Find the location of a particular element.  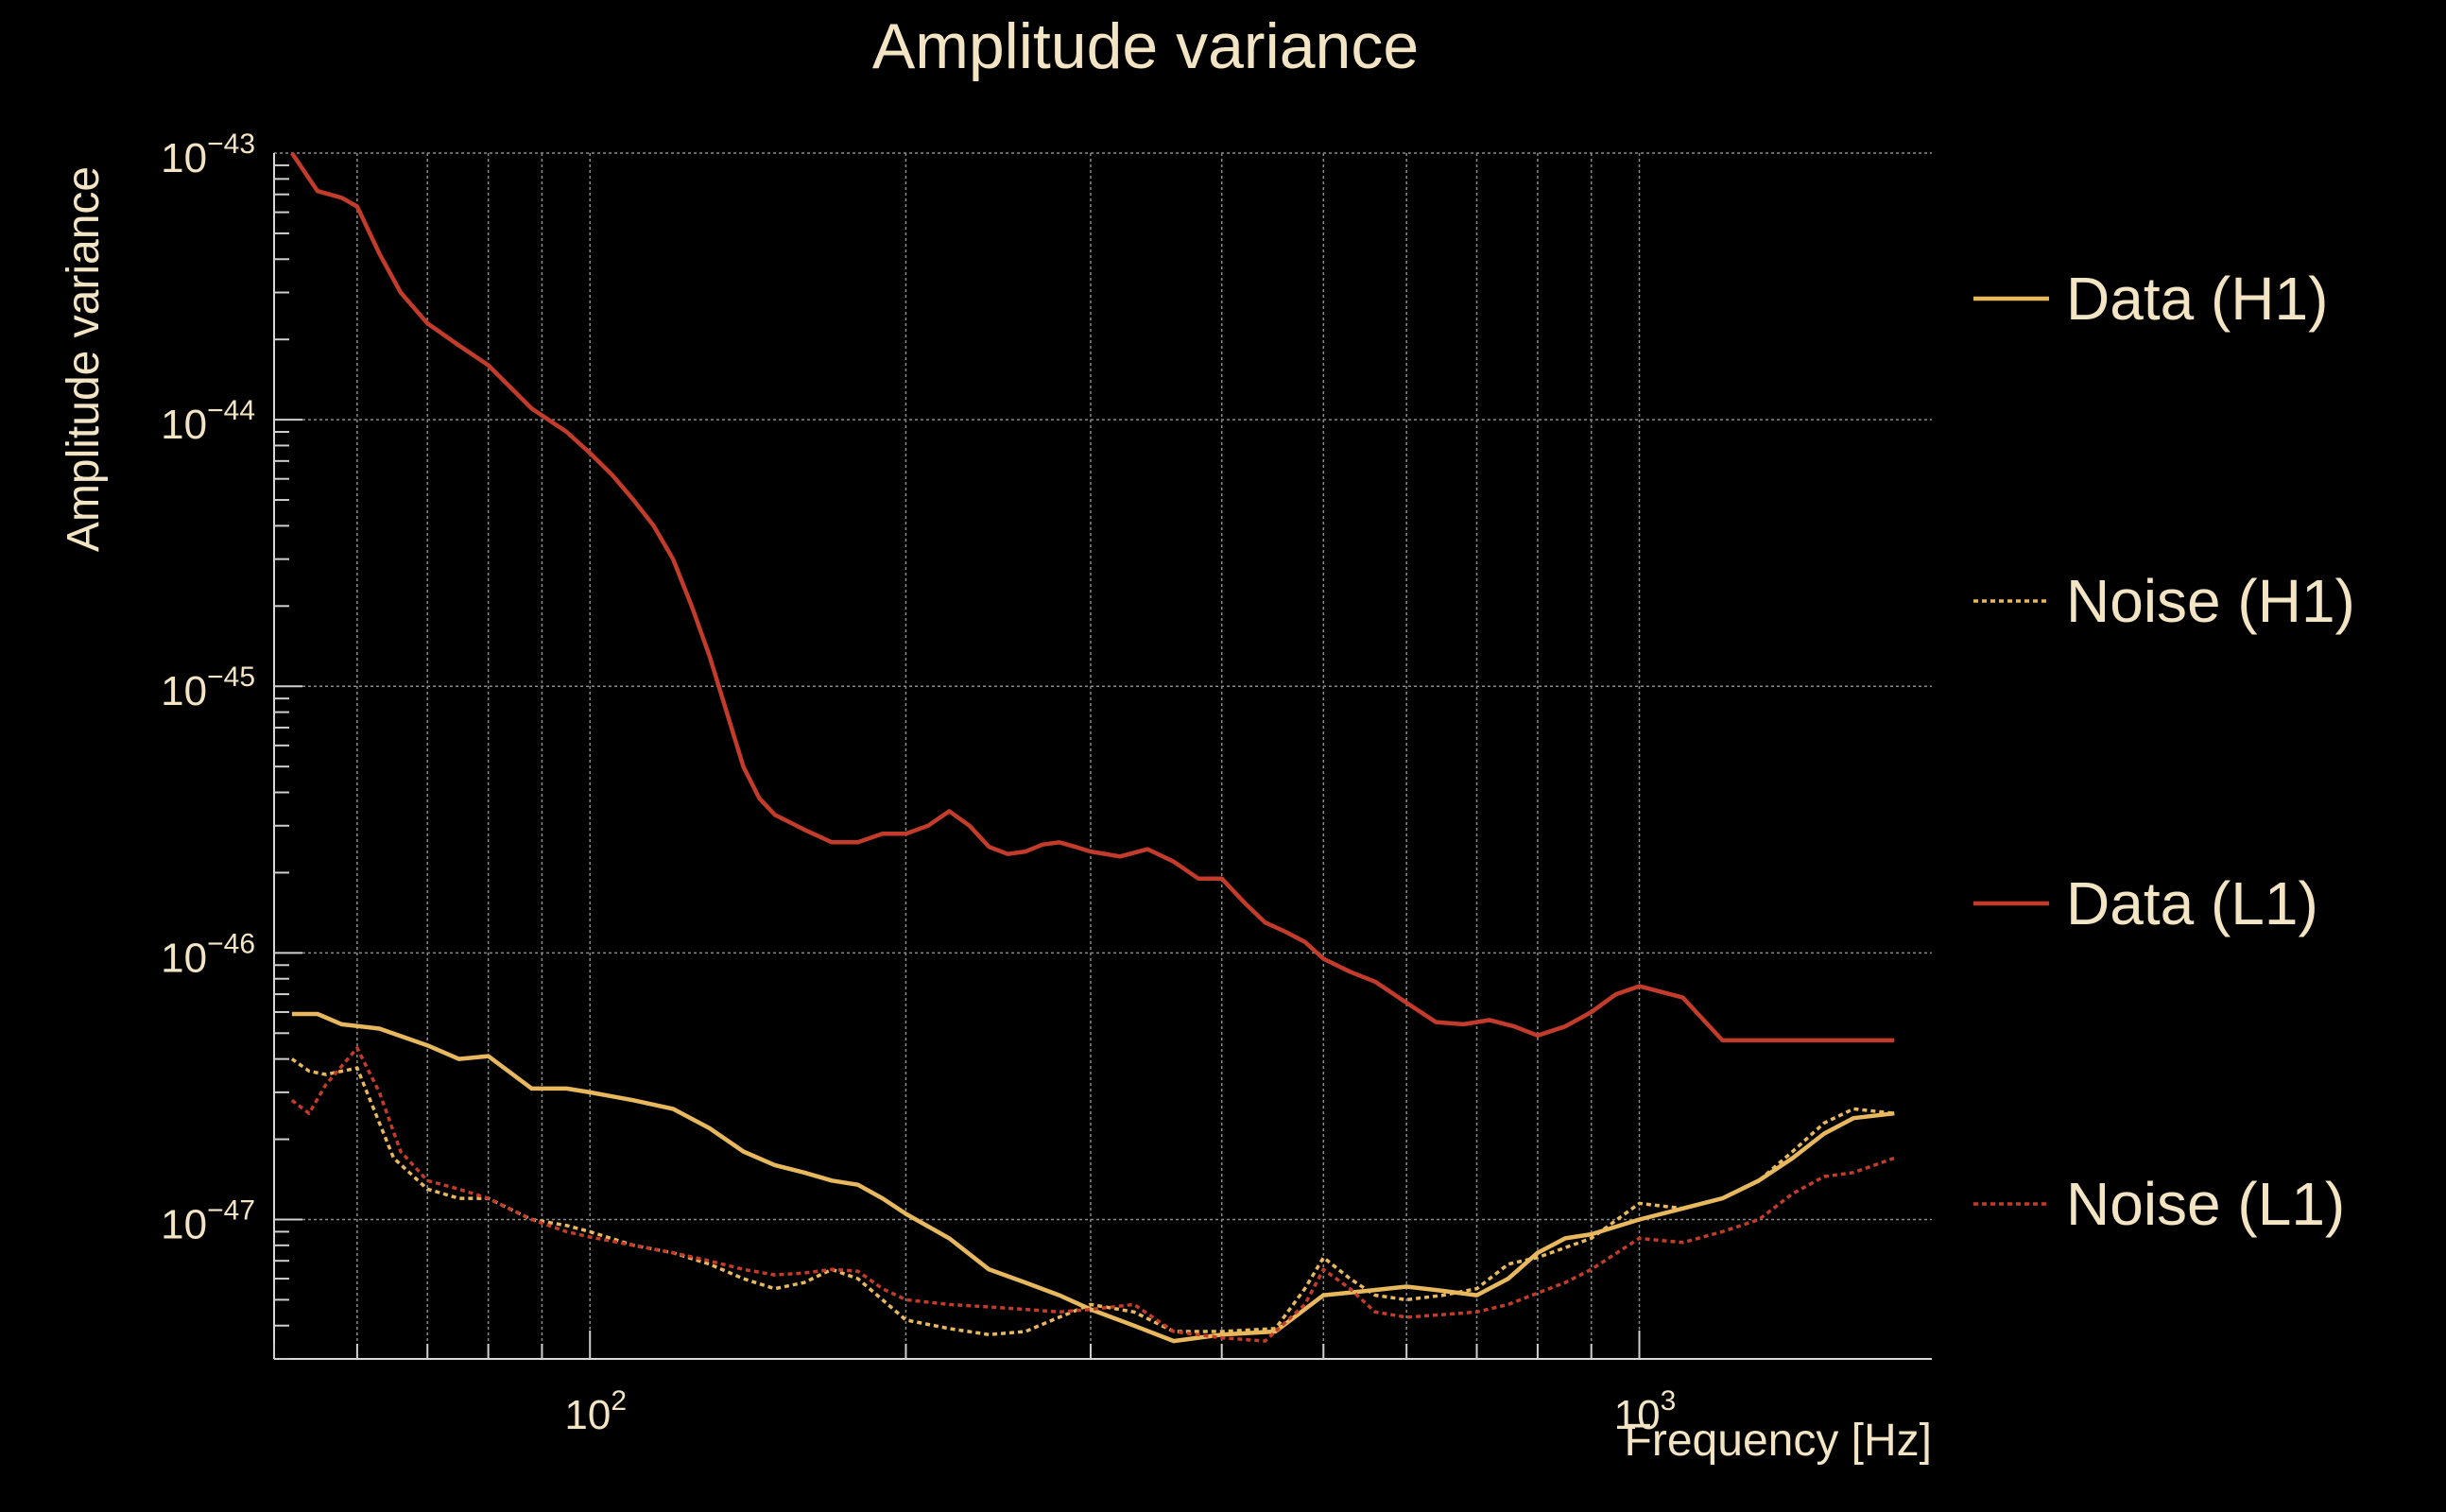

legend-label: Data (L1) is located at coordinates (2192, 903).